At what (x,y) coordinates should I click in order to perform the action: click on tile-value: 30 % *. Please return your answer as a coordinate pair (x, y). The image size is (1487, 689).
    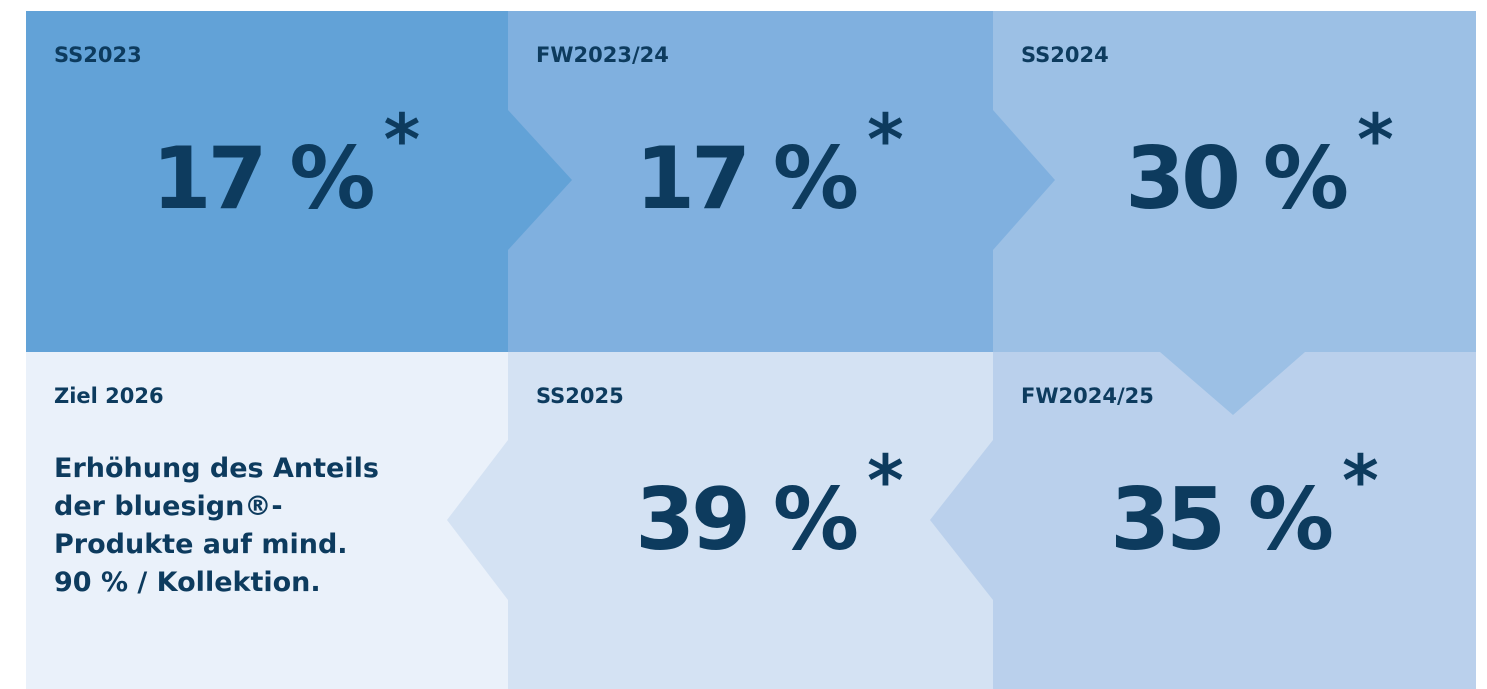
    Looking at the image, I should click on (1234, 164).